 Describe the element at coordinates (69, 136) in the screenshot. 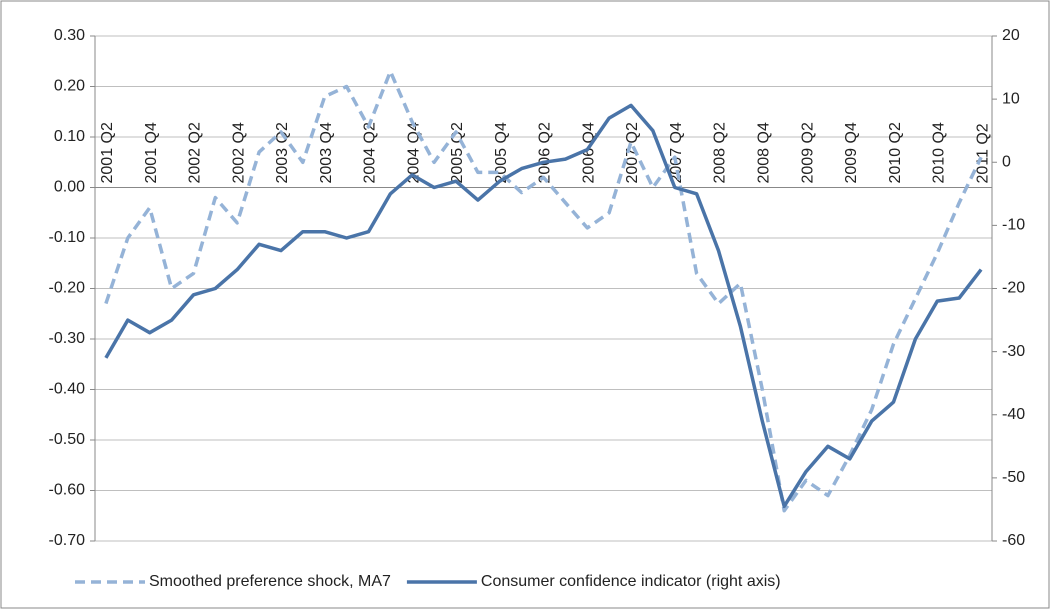

I see `y-tick-label: 0.10` at that location.